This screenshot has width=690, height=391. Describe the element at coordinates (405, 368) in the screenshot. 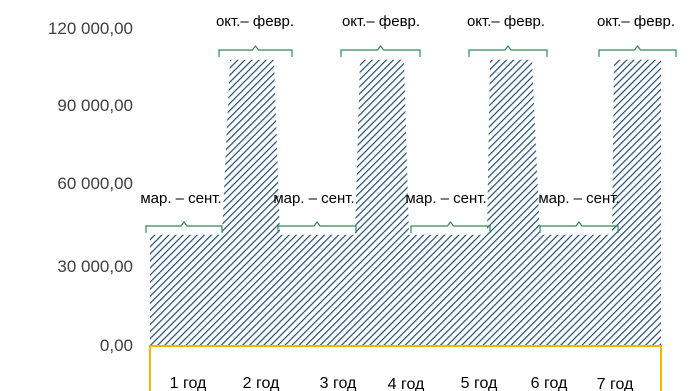

I see `category-axis-box` at that location.